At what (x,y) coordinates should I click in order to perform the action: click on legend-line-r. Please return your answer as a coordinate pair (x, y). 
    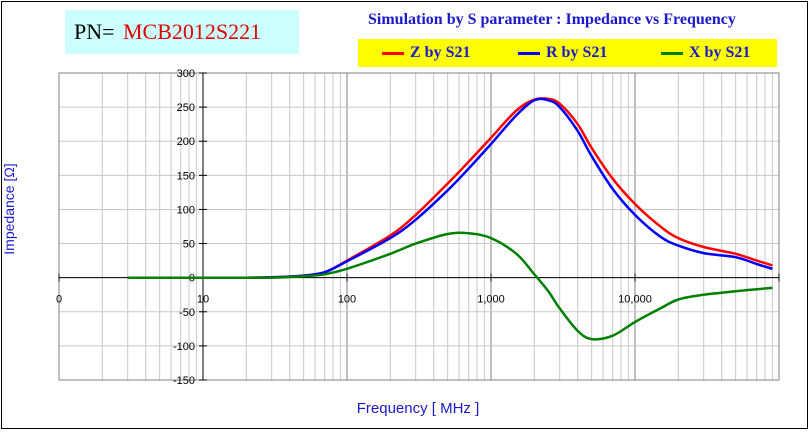
    Looking at the image, I should click on (529, 53).